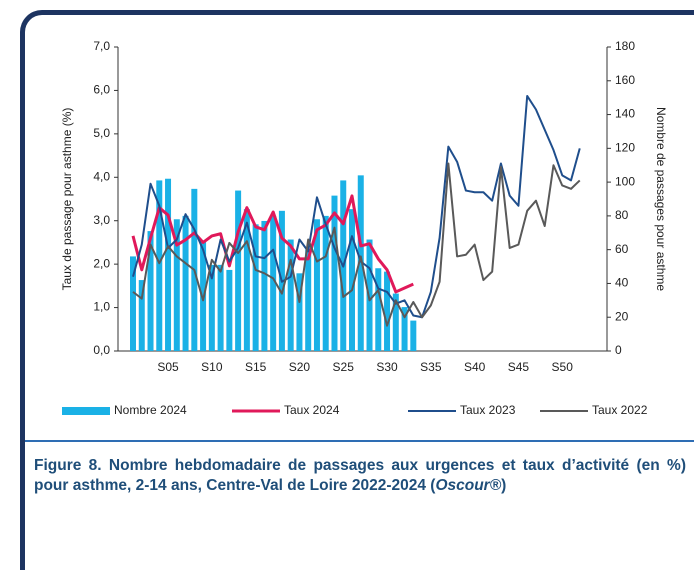 This screenshot has height=570, width=694. What do you see at coordinates (256, 367) in the screenshot?
I see `x-tick-label: S15` at bounding box center [256, 367].